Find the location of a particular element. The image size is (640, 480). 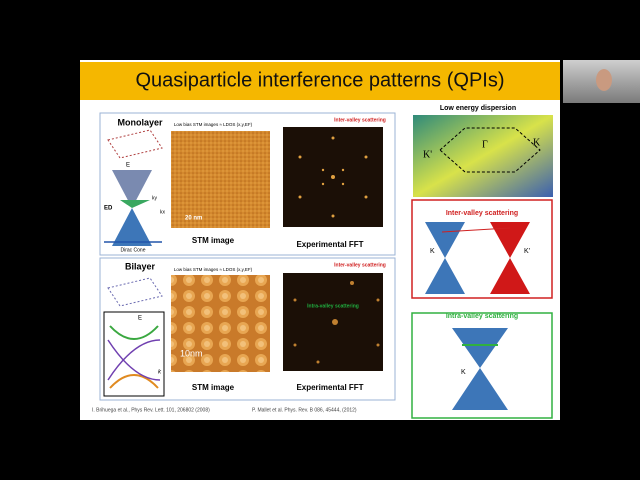

inter-box is located at coordinates (482, 249).